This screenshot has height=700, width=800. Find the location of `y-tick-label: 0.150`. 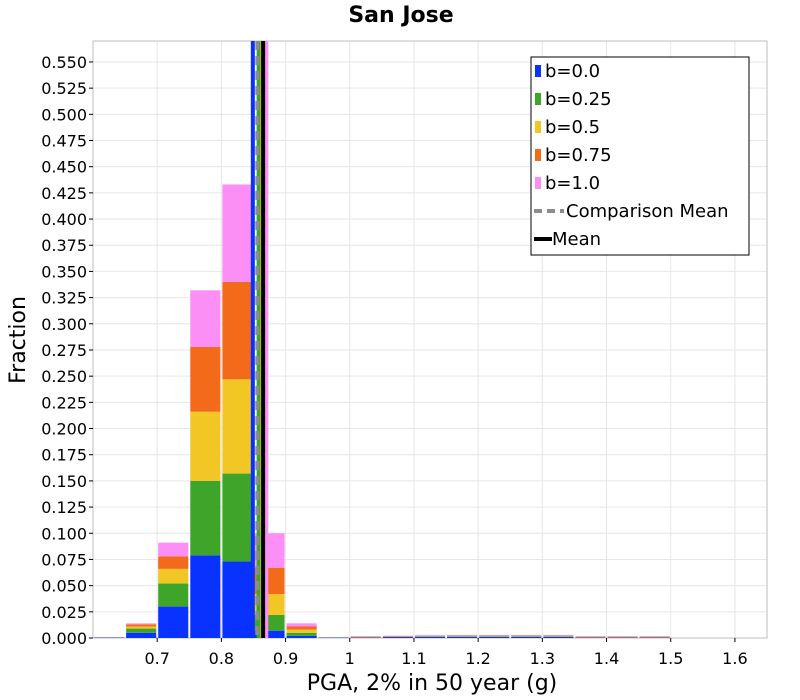

y-tick-label: 0.150 is located at coordinates (64, 481).